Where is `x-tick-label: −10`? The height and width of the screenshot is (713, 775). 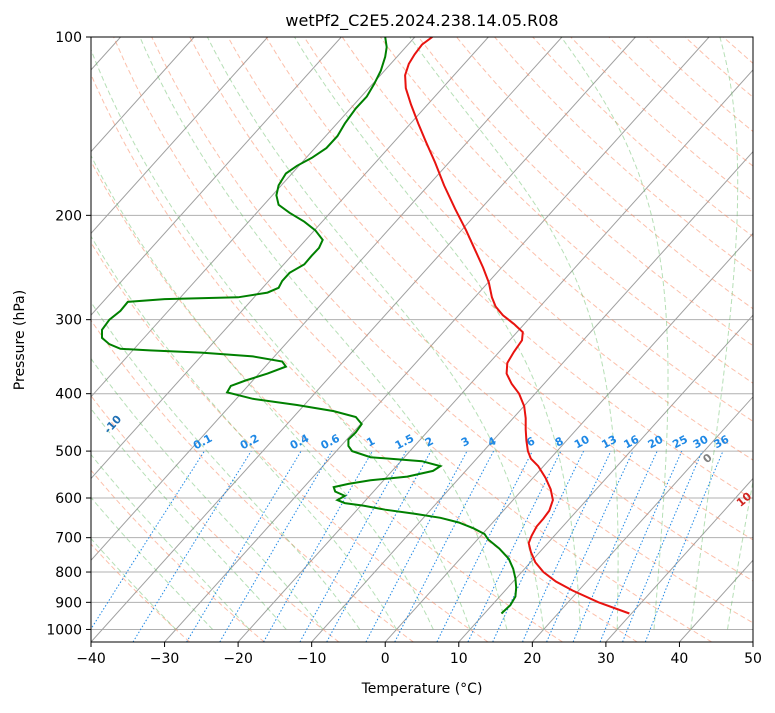 x-tick-label: −10 is located at coordinates (312, 659).